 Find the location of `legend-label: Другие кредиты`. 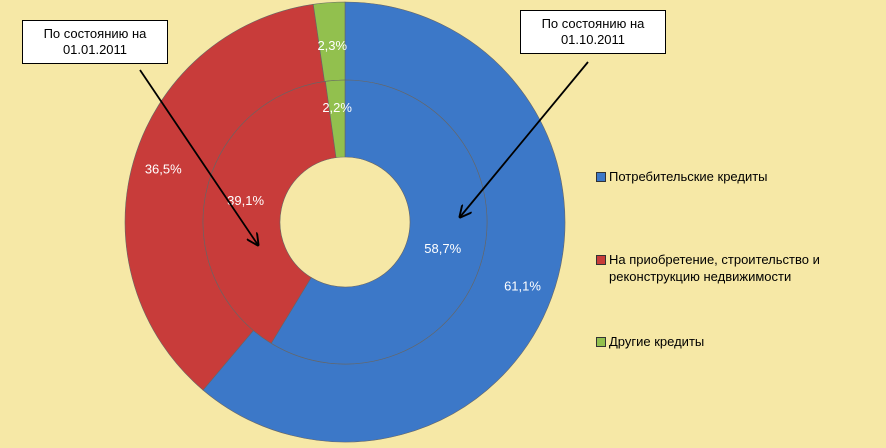

legend-label: Другие кредиты is located at coordinates (657, 341).